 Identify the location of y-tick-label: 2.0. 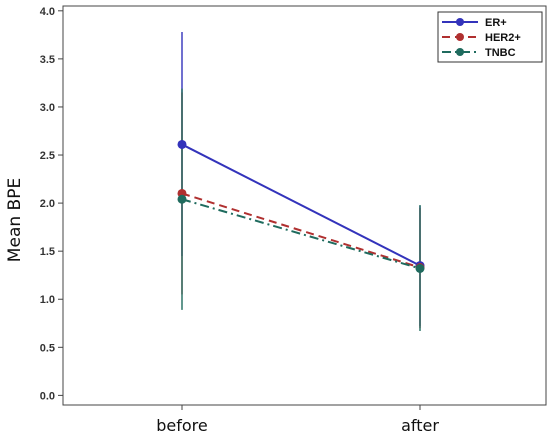
(47, 204).